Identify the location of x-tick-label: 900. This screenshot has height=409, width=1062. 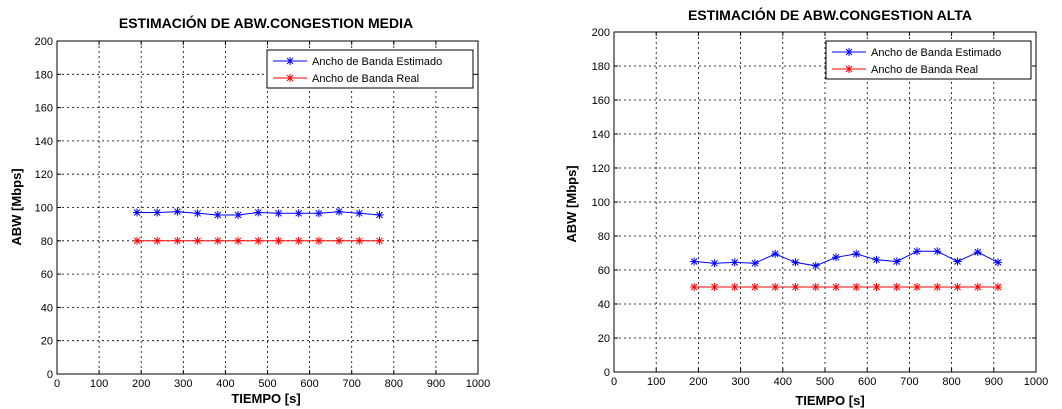
(436, 384).